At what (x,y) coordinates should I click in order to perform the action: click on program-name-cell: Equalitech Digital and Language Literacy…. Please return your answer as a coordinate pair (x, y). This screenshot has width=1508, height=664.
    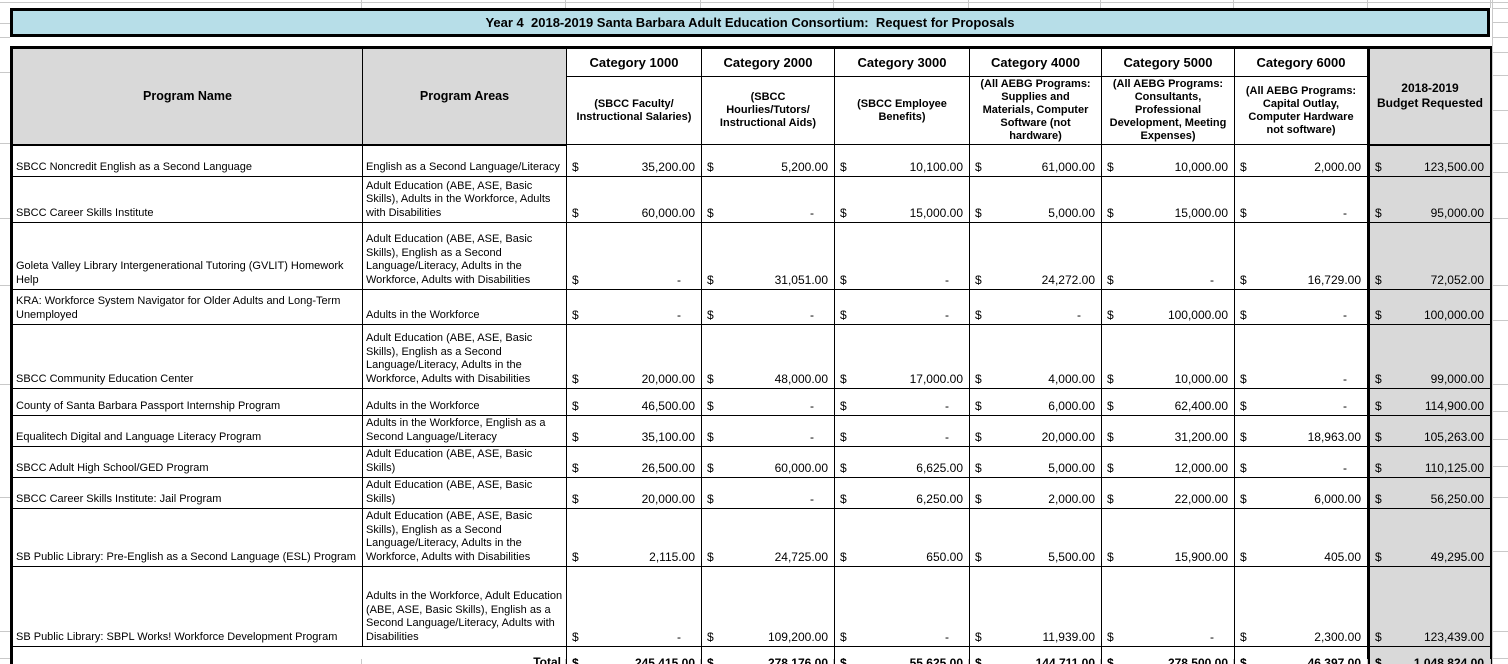
    Looking at the image, I should click on (187, 431).